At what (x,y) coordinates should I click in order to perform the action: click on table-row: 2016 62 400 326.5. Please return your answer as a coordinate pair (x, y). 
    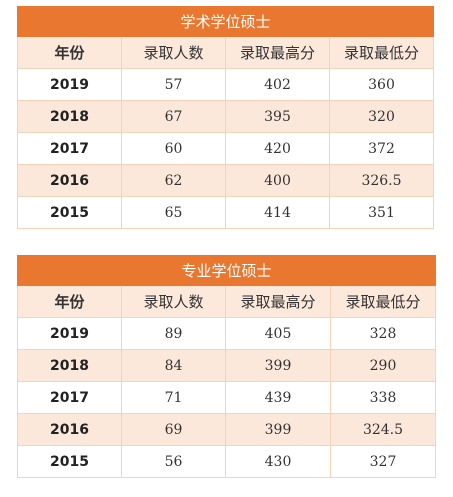
    Looking at the image, I should click on (226, 180).